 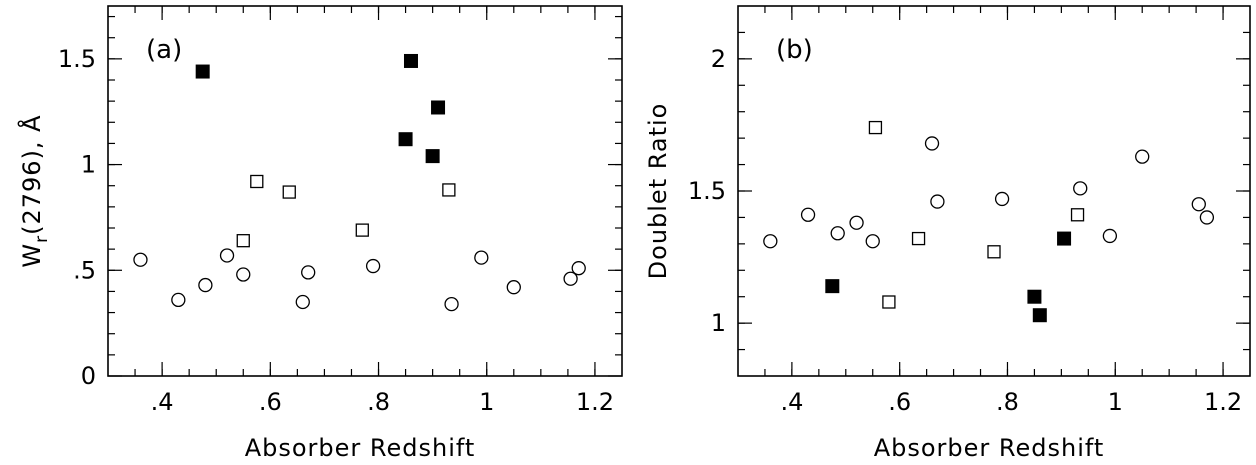 I want to click on y-axis-label-main: W, so click(x=32, y=255).